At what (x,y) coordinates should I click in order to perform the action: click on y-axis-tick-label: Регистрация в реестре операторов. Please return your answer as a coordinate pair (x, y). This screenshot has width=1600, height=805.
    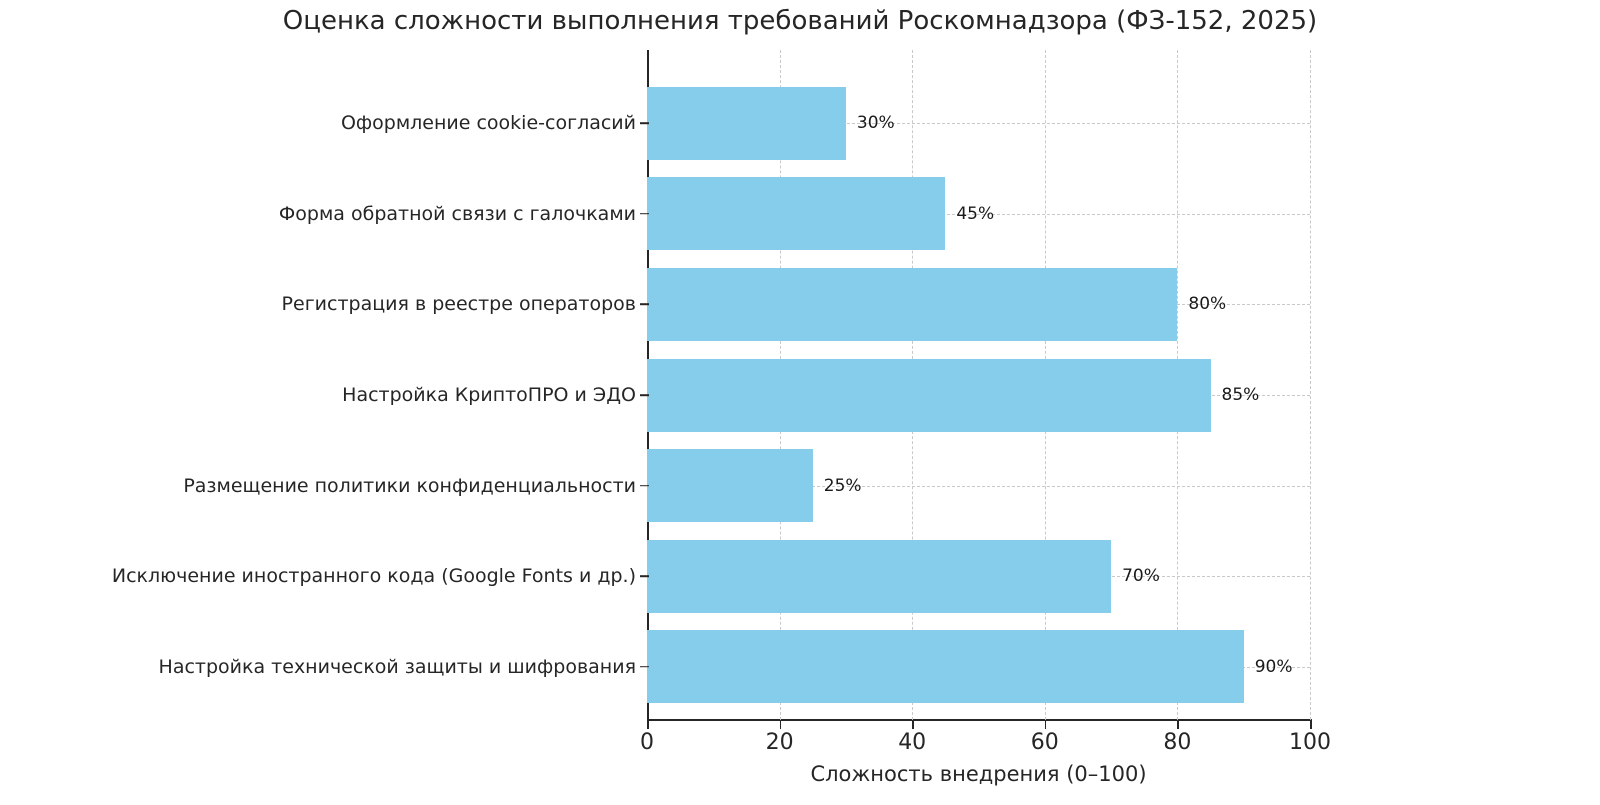
    Looking at the image, I should click on (458, 304).